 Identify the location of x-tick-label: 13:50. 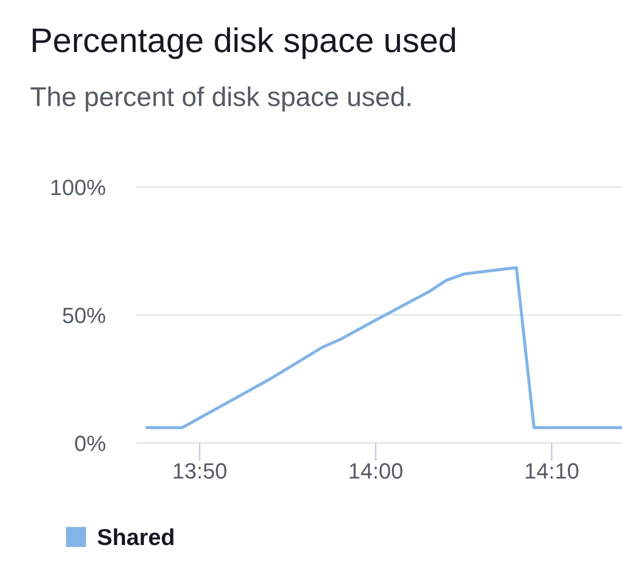
(200, 471).